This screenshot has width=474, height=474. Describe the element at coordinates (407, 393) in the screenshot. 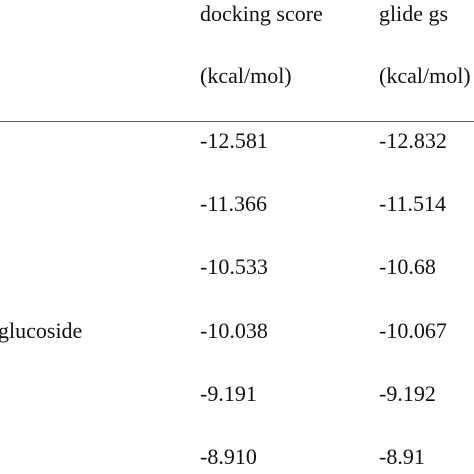

I see `cell-value: -9.192` at that location.